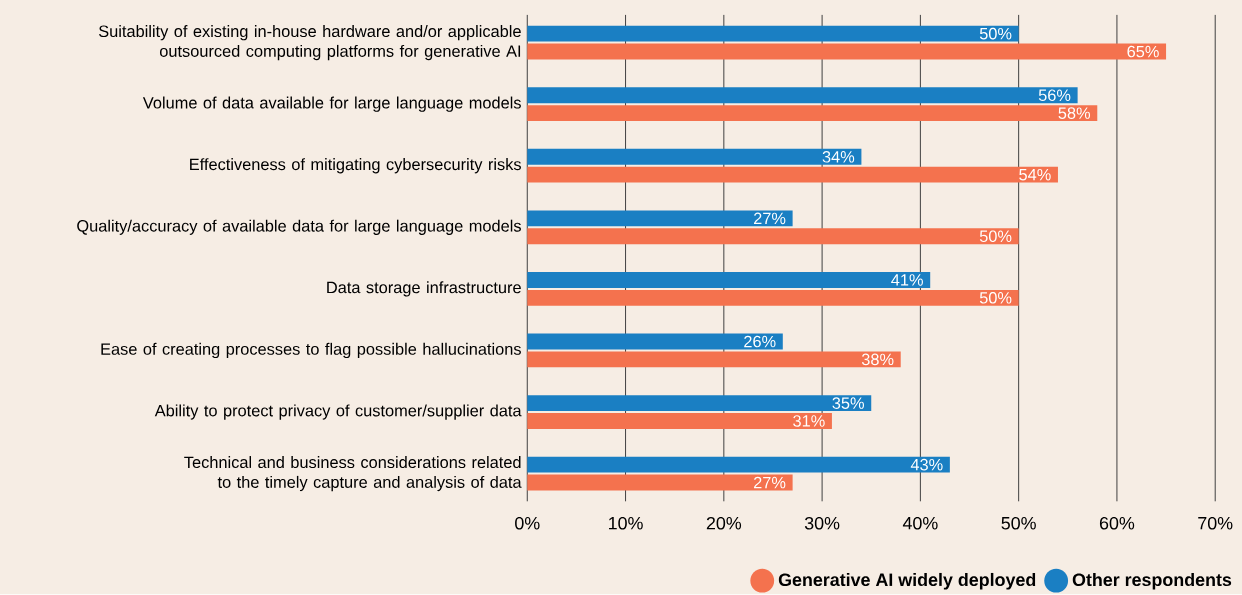 Image resolution: width=1242 pixels, height=595 pixels. What do you see at coordinates (838, 157) in the screenshot?
I see `data-label: 34%` at bounding box center [838, 157].